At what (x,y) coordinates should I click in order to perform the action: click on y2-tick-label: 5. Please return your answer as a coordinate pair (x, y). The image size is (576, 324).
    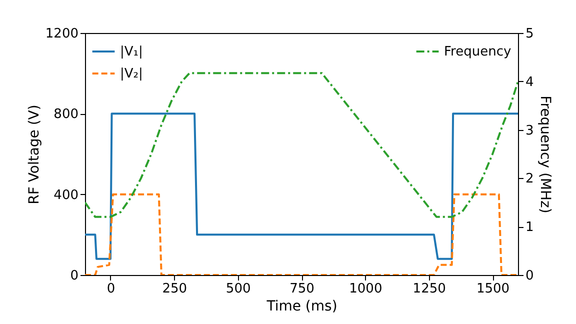
    Looking at the image, I should click on (530, 34).